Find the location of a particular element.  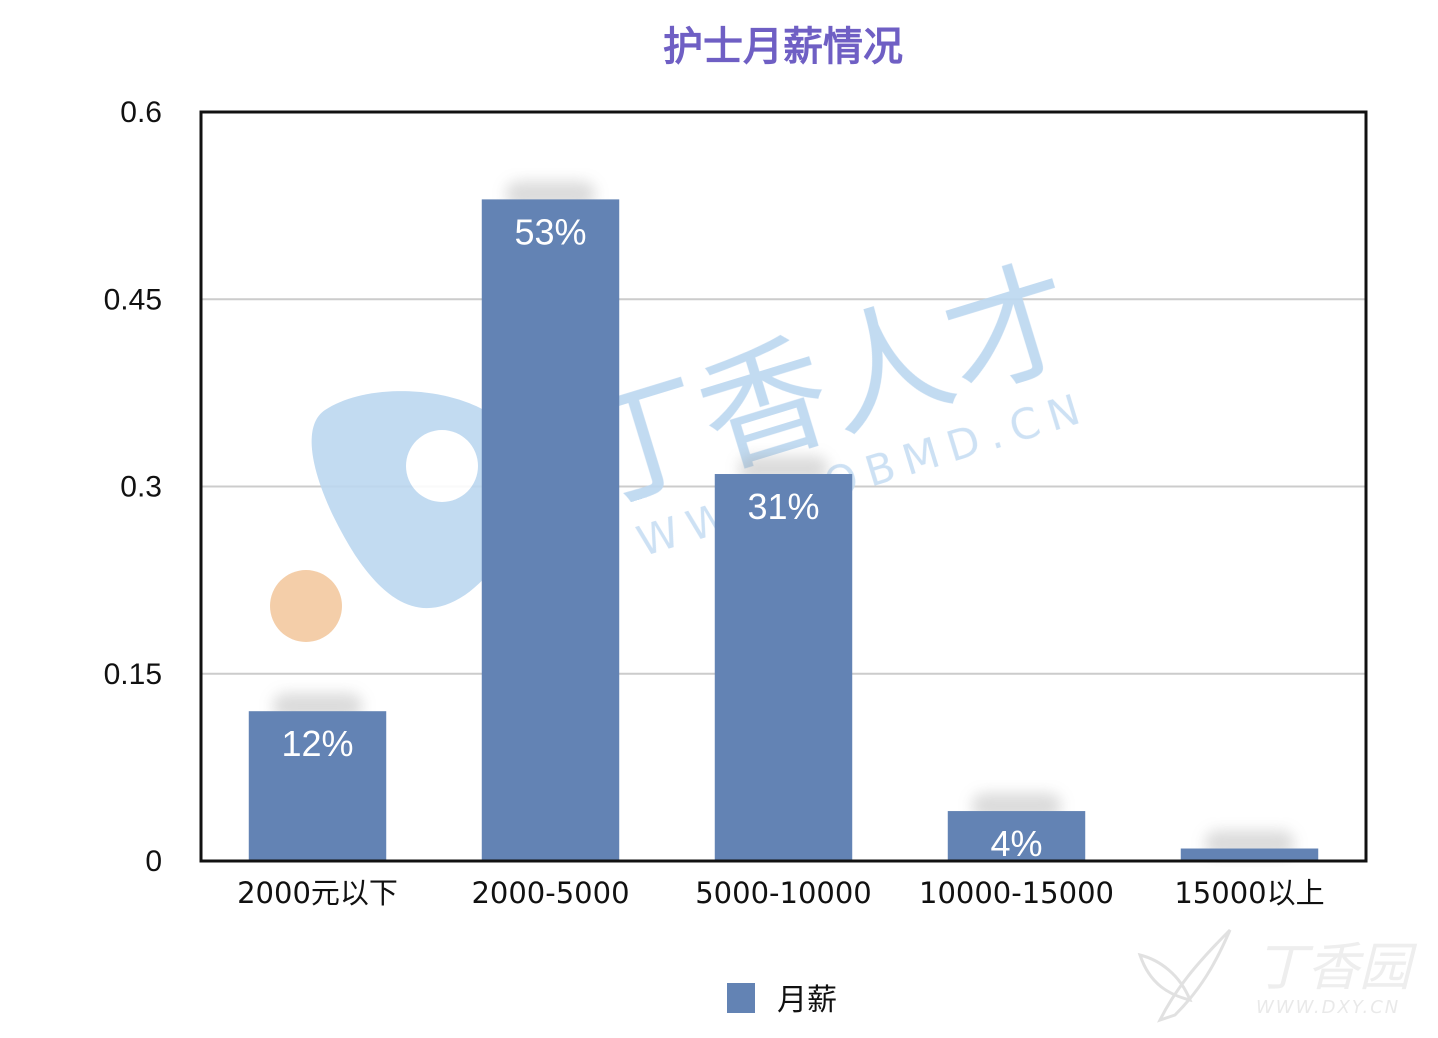

legend-swatch is located at coordinates (741, 998).